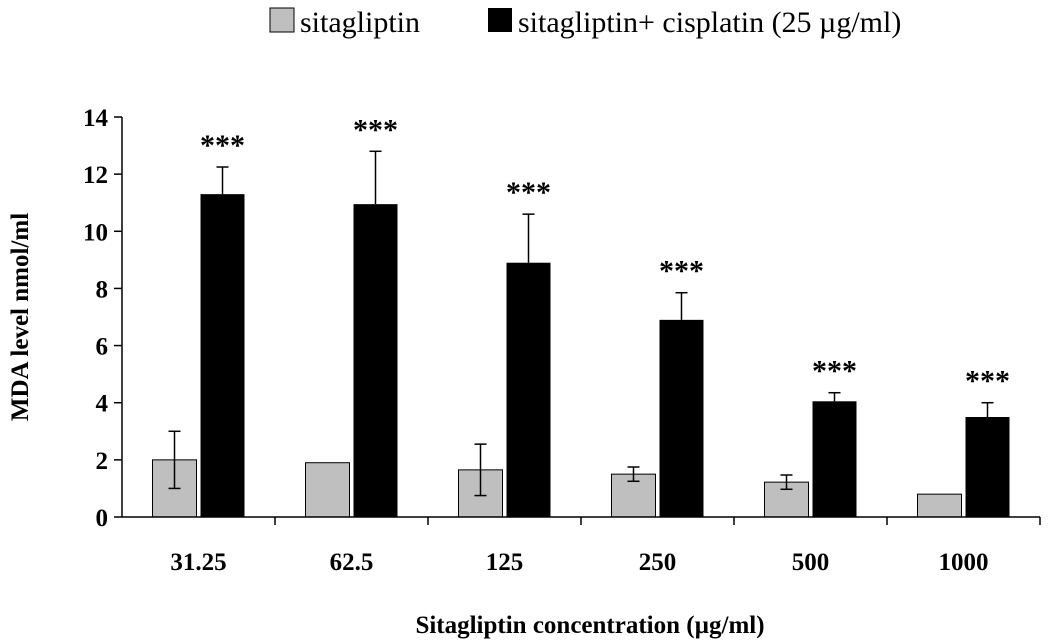  Describe the element at coordinates (658, 562) in the screenshot. I see `x-tick-label: 250` at that location.